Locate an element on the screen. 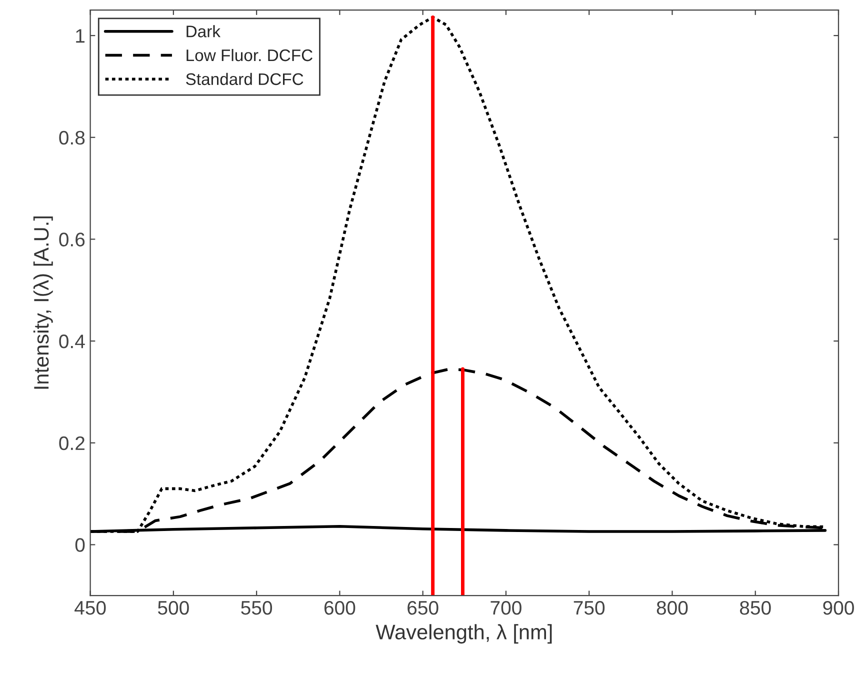 The image size is (860, 673). legend-label: Standard DCFC is located at coordinates (245, 79).